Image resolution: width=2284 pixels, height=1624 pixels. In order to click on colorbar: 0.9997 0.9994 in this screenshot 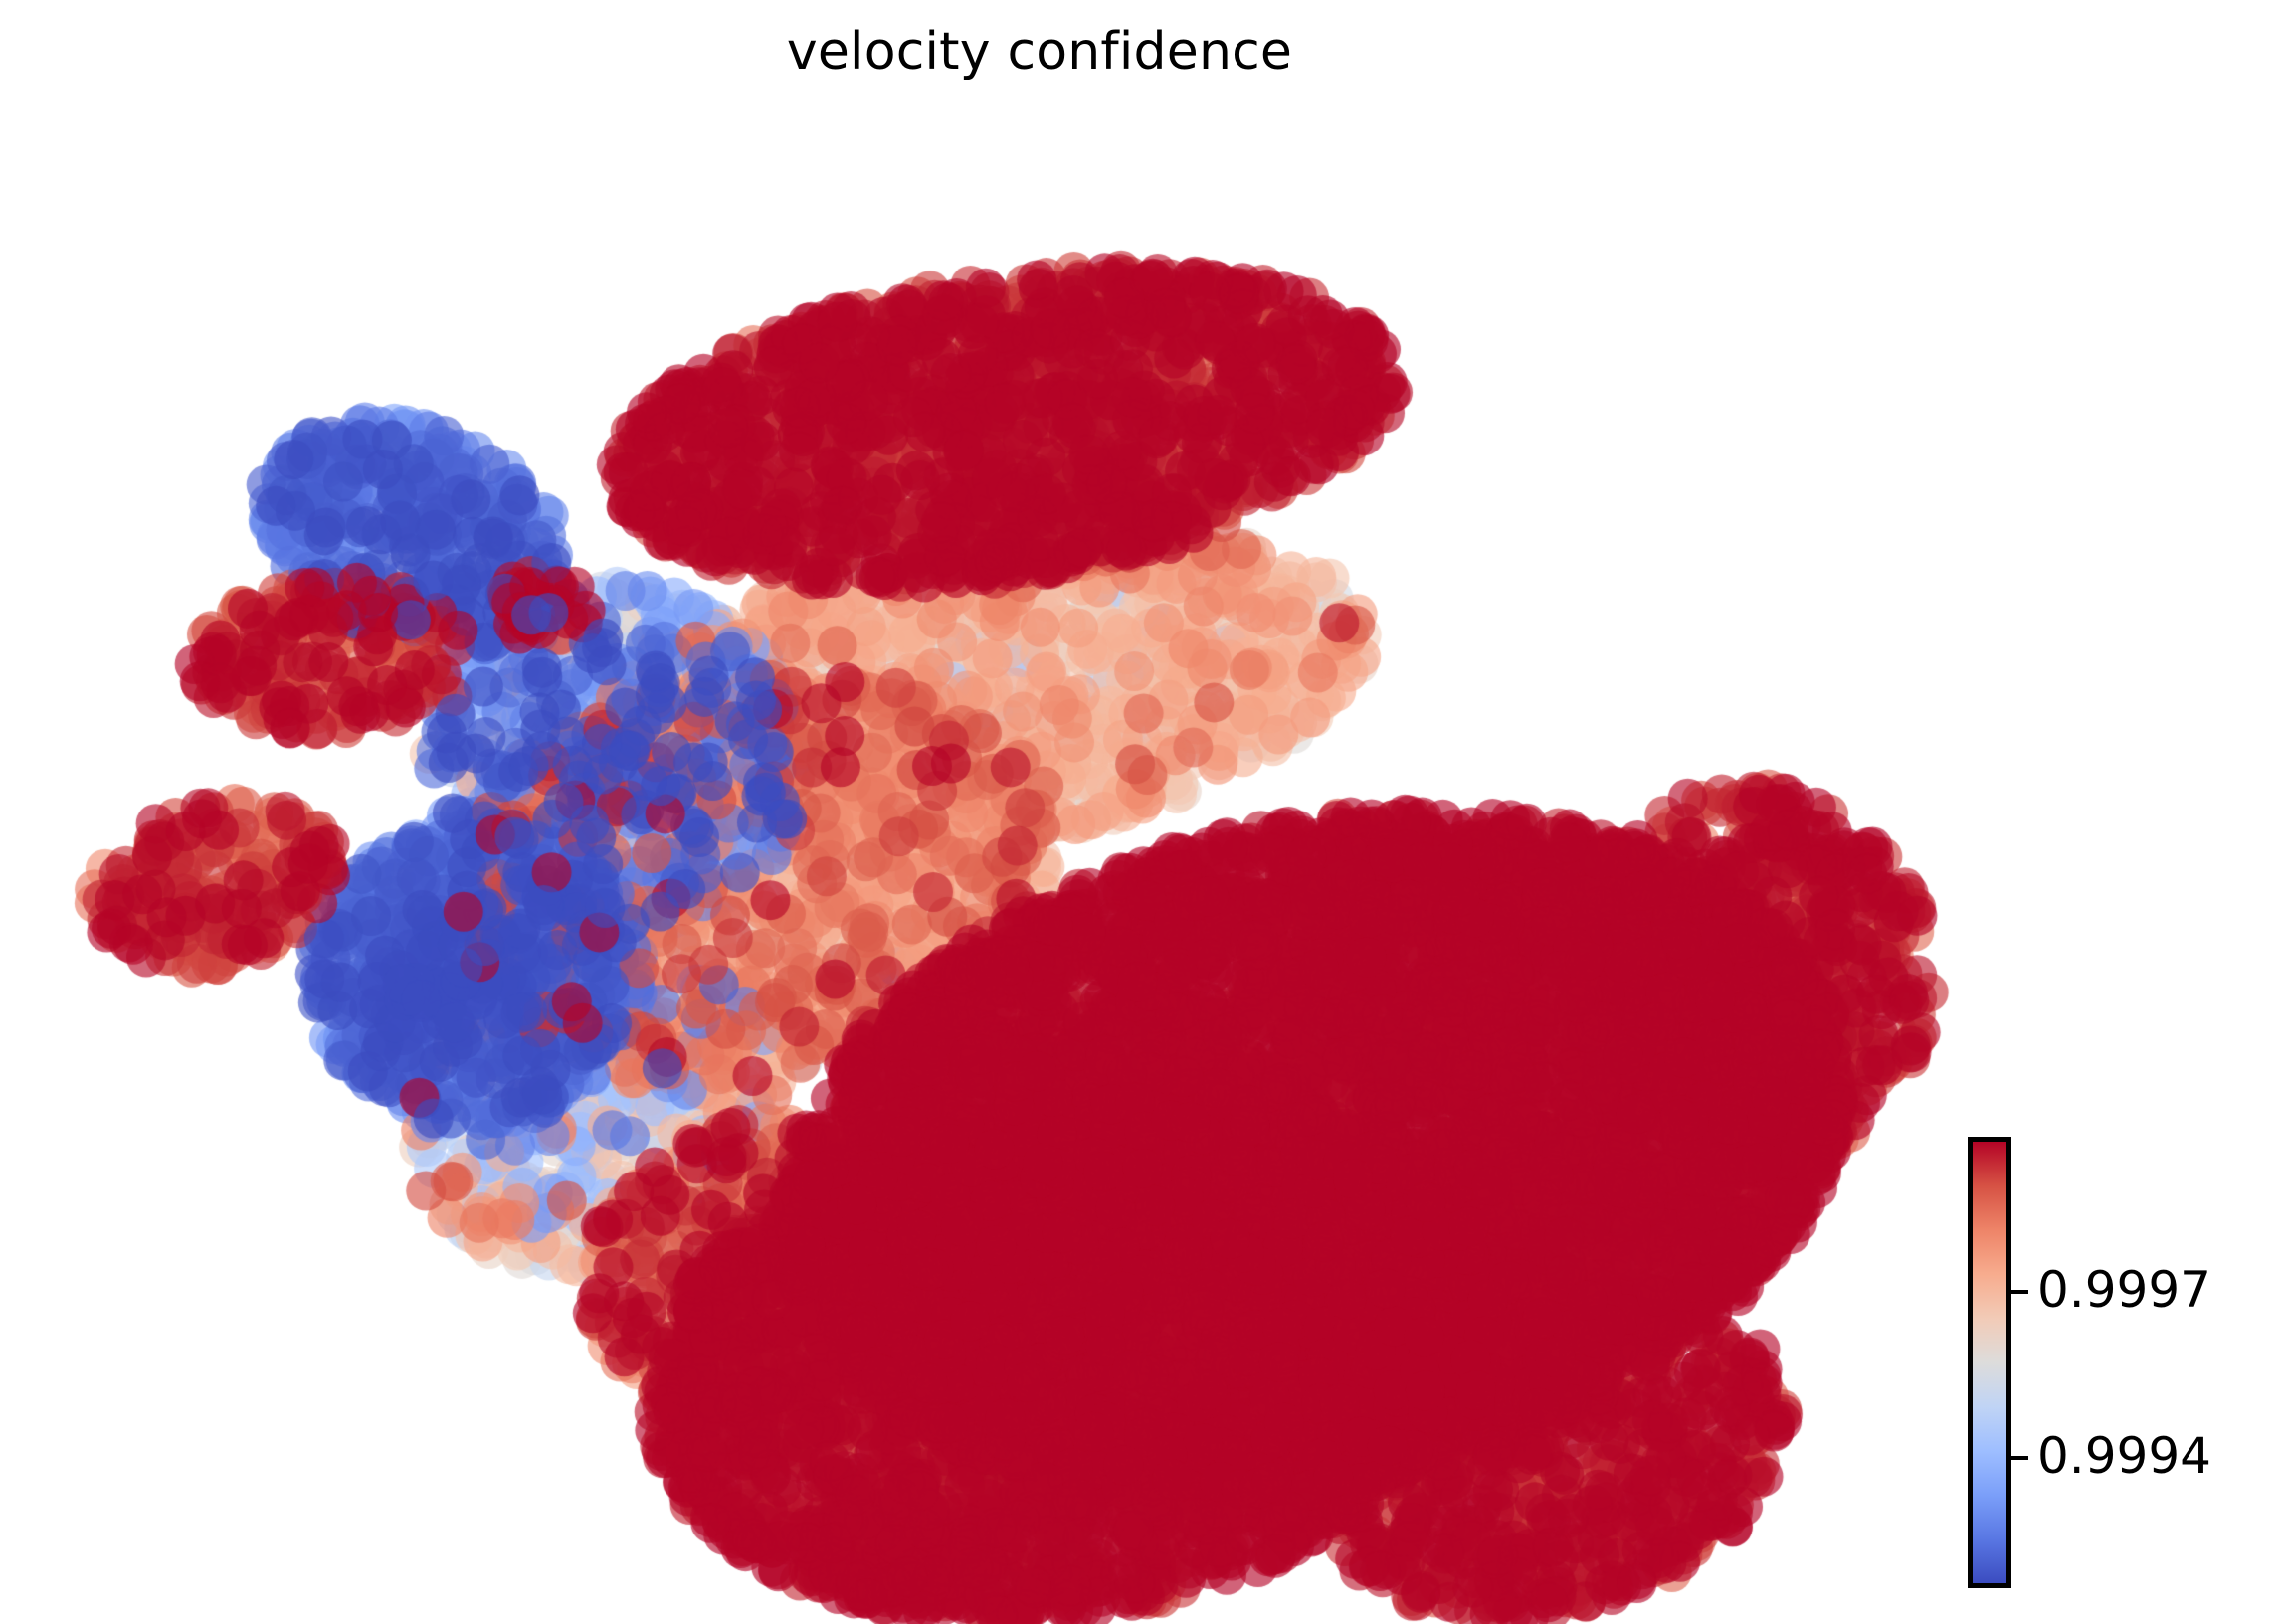, I will do `click(2126, 1363)`.